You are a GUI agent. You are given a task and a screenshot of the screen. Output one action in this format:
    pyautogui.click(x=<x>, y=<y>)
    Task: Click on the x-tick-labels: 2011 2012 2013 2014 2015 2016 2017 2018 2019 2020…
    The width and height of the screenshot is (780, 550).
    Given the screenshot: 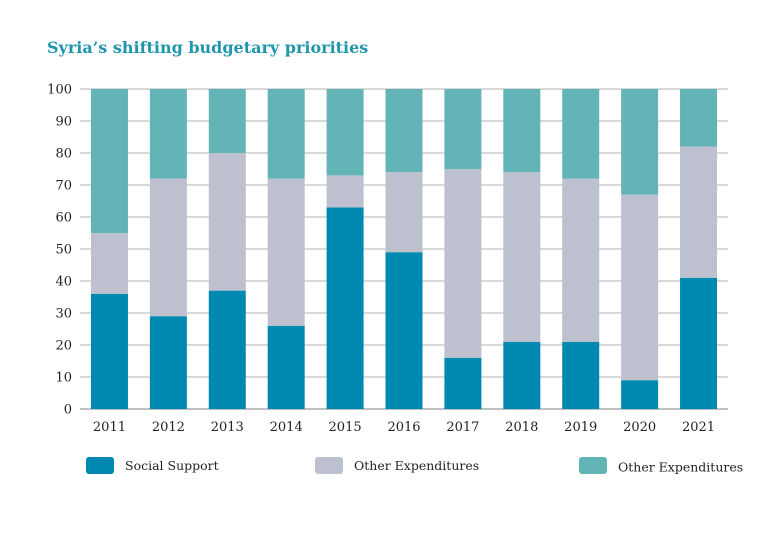 What is the action you would take?
    pyautogui.click(x=404, y=427)
    